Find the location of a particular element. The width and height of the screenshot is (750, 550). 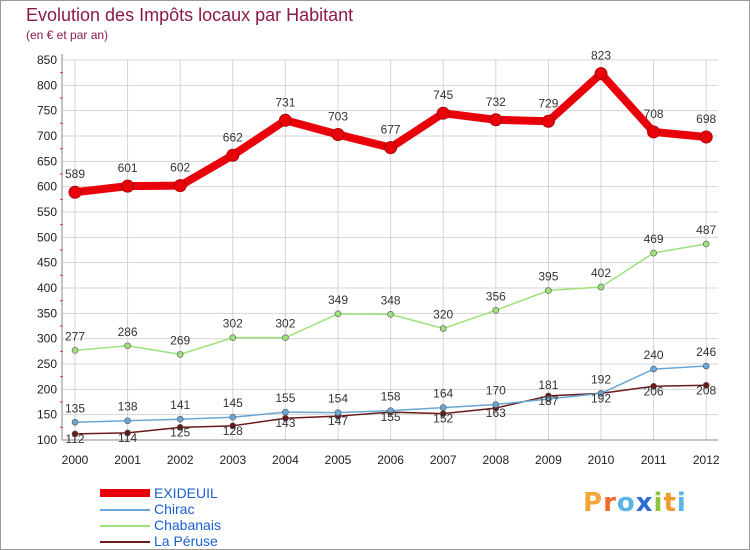

data-label-chirac: 135 is located at coordinates (75, 408).